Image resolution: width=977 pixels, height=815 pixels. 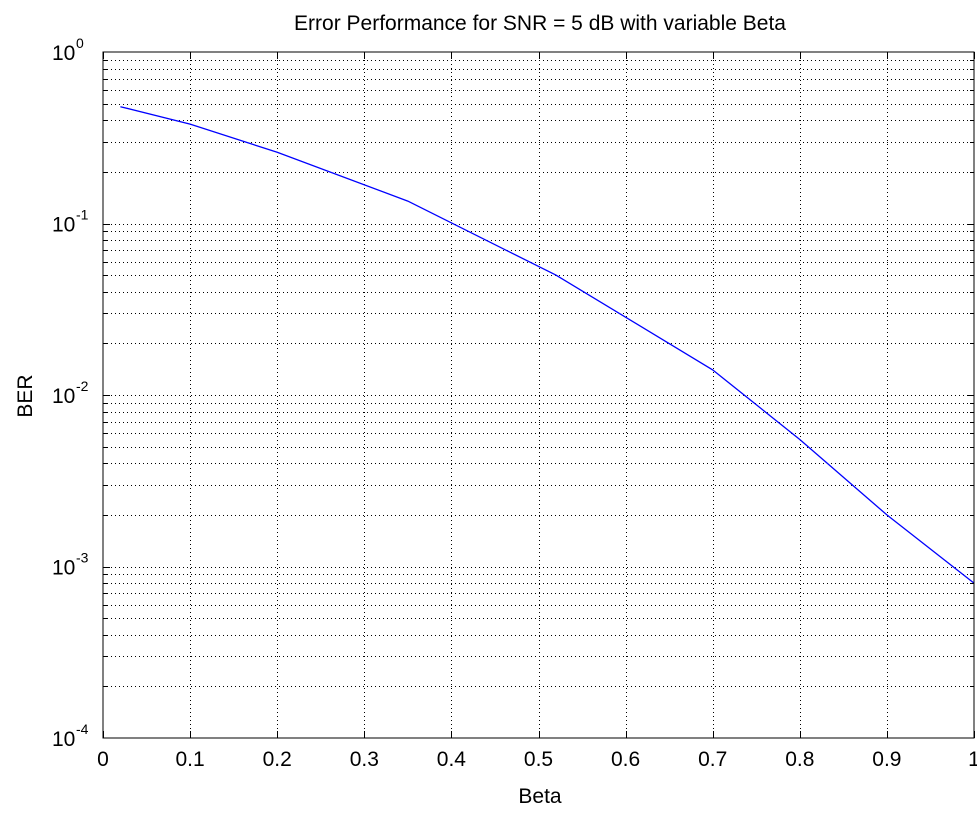 I want to click on x-tick-label: 0.1, so click(x=189, y=759).